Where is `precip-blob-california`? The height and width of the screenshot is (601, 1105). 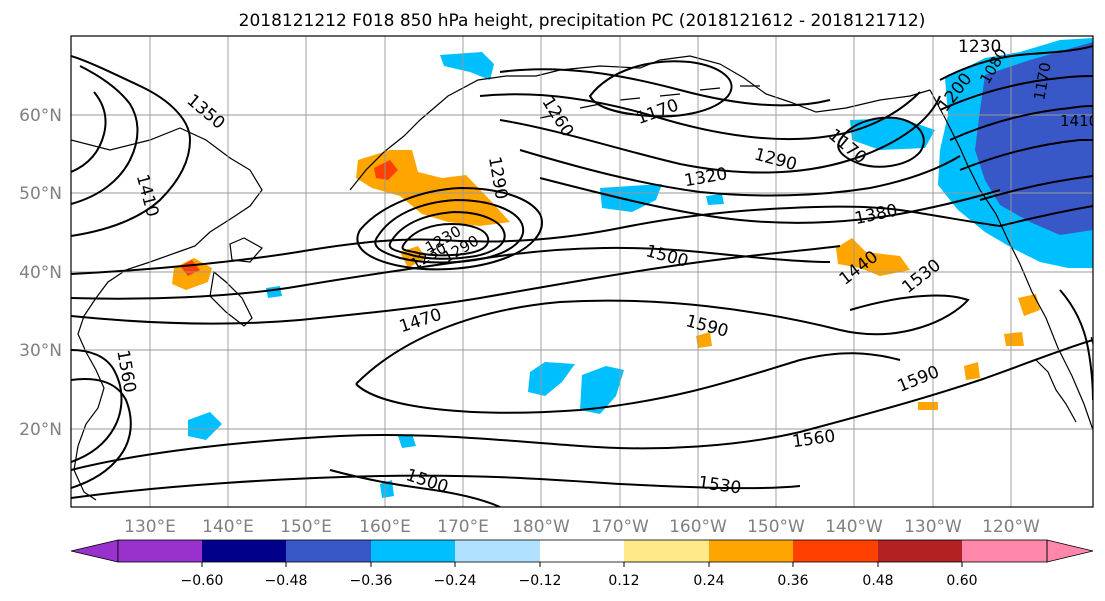
precip-blob-california is located at coordinates (1029, 305).